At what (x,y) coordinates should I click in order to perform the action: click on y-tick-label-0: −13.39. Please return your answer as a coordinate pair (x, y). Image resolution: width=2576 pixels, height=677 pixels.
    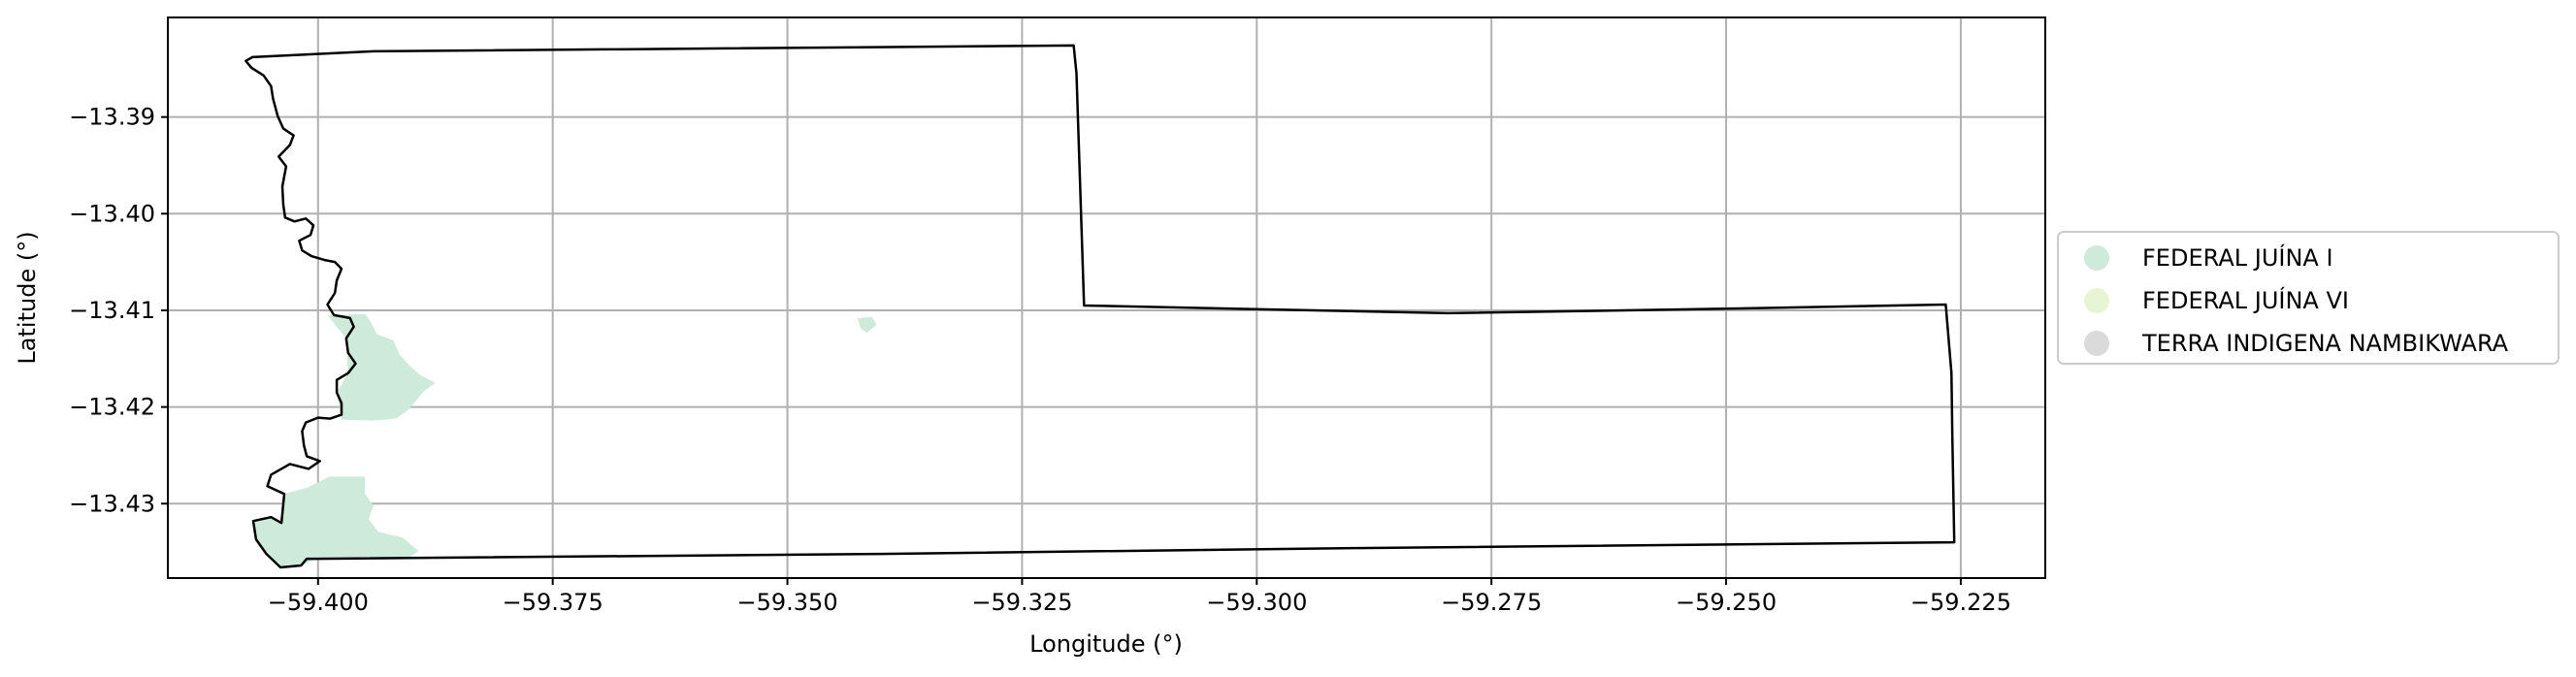
    Looking at the image, I should click on (112, 117).